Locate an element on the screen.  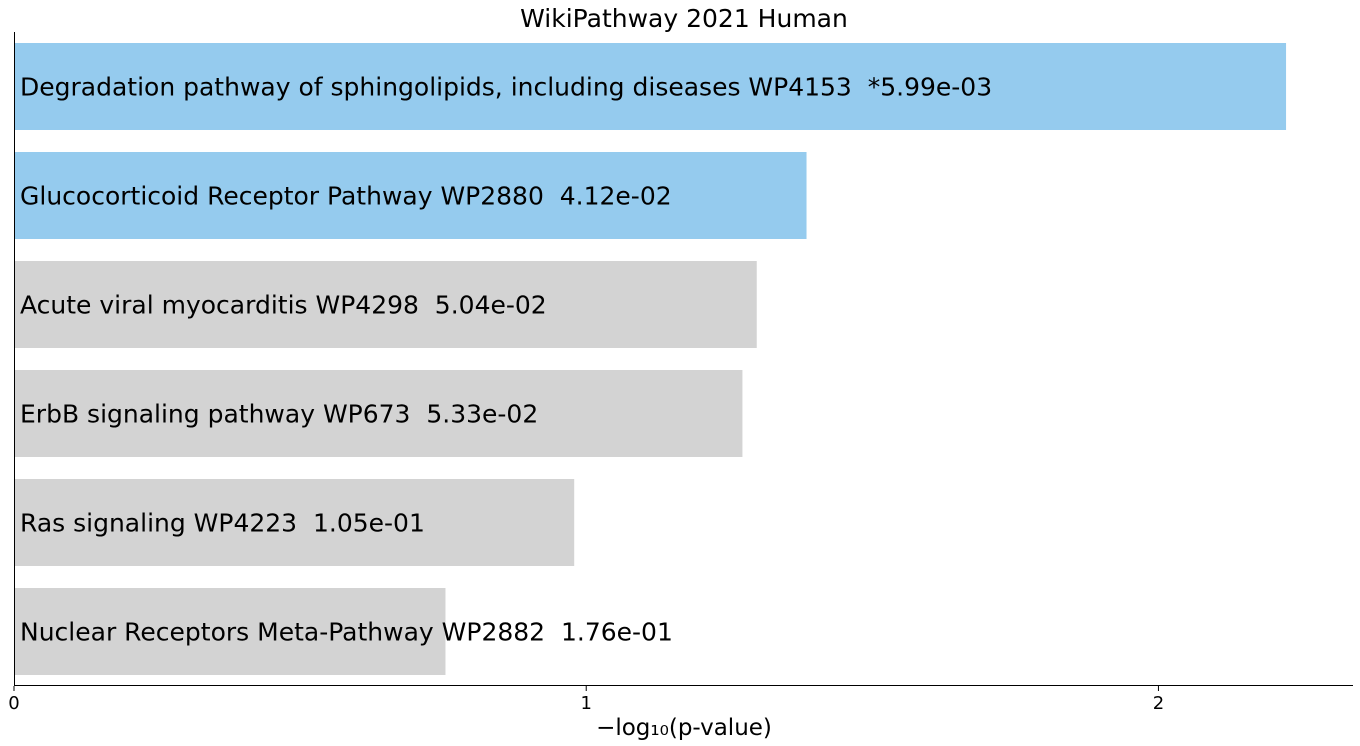
x-axis-label: −log₁₀(p-value) is located at coordinates (684, 728).